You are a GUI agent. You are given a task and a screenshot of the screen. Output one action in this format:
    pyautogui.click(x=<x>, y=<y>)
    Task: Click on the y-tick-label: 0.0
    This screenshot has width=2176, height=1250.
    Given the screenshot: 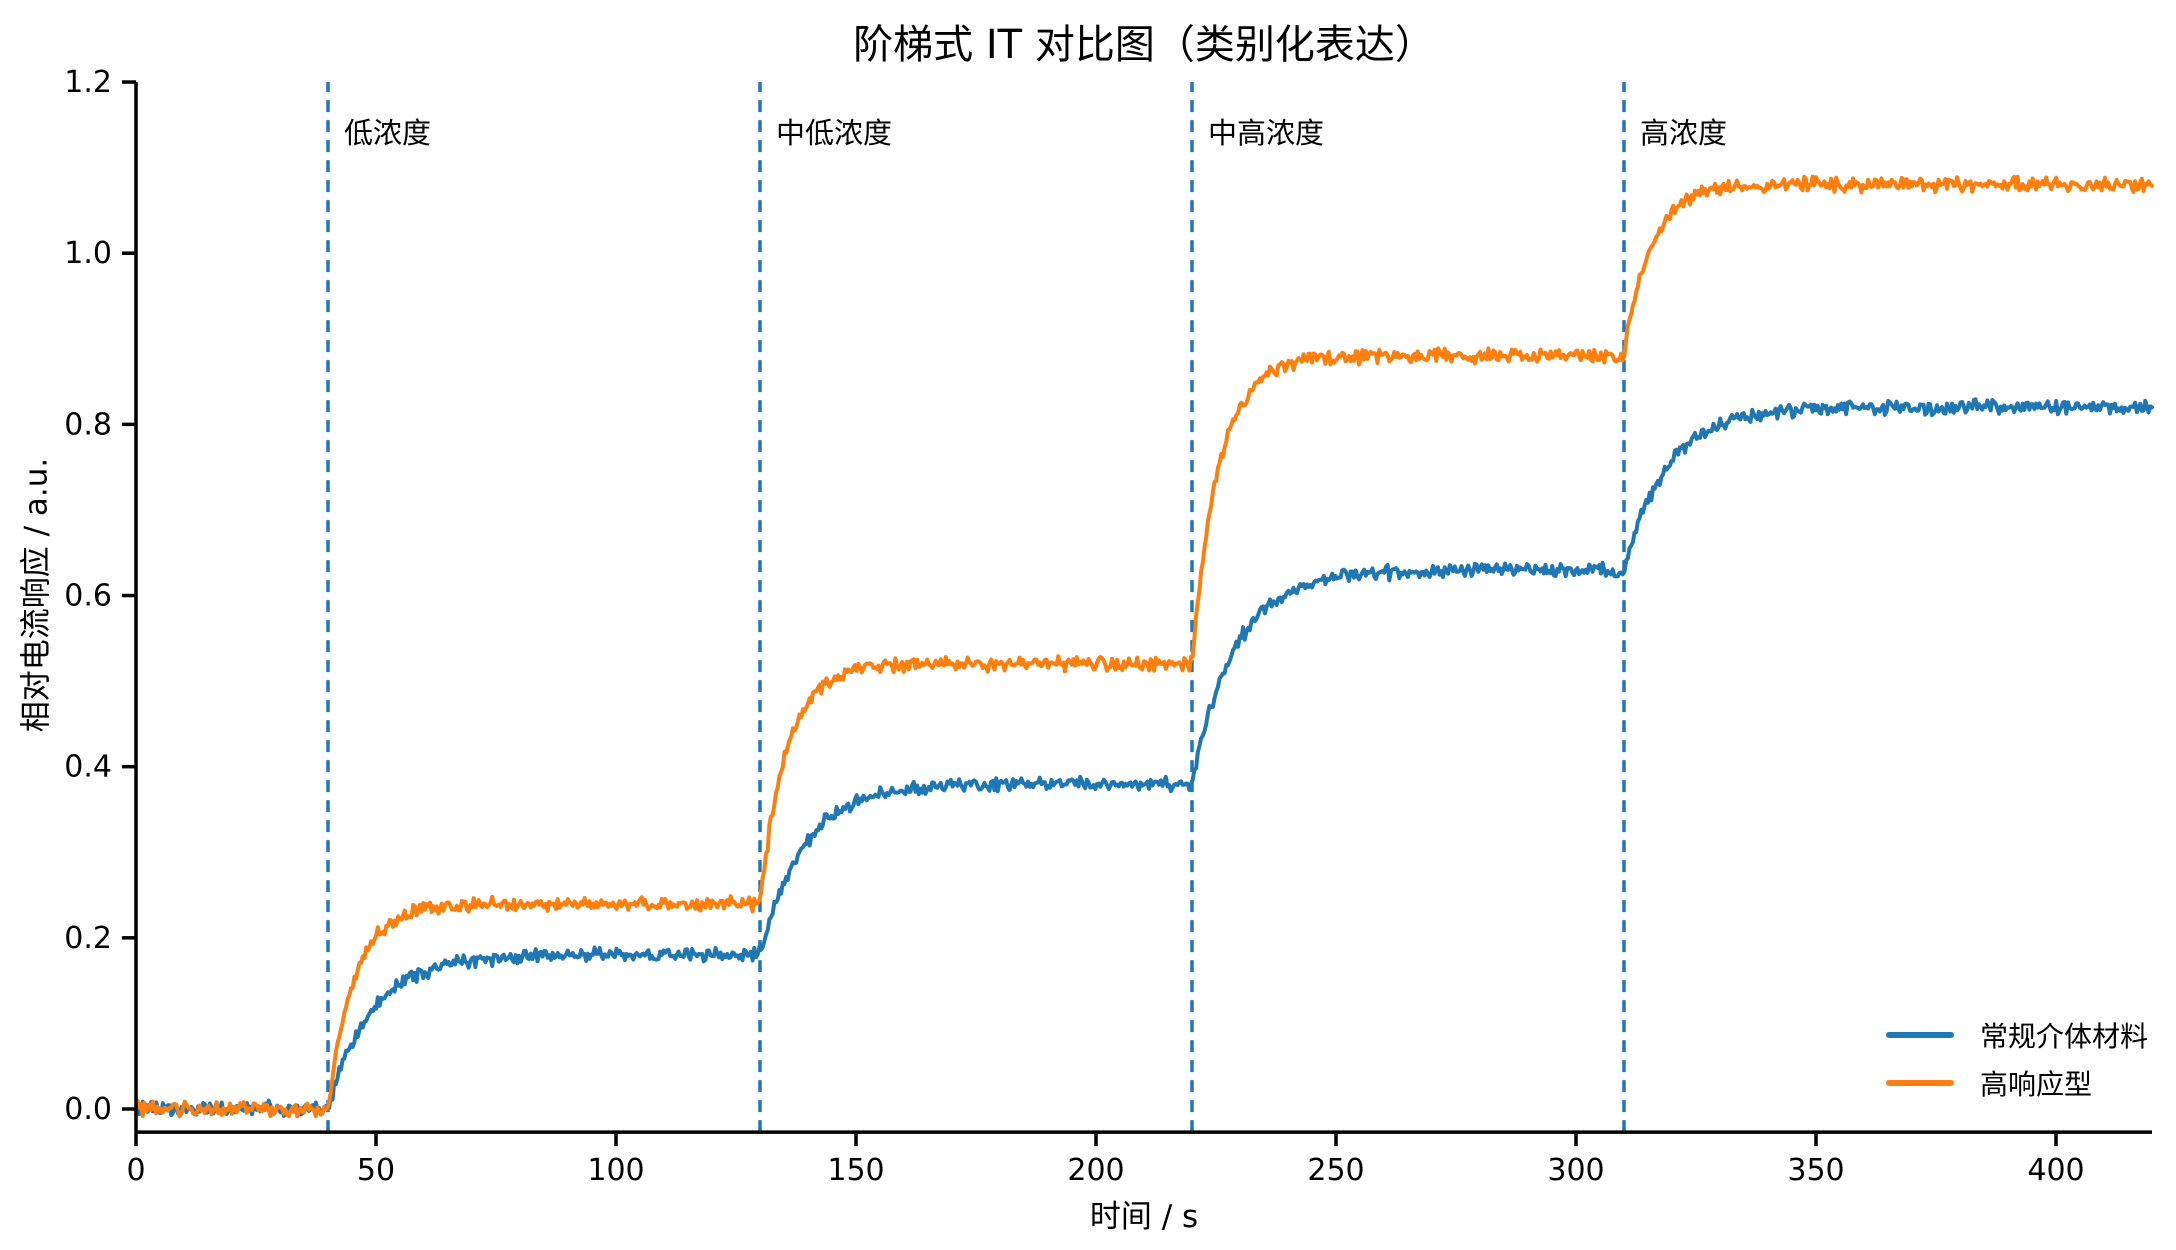 What is the action you would take?
    pyautogui.click(x=88, y=1109)
    